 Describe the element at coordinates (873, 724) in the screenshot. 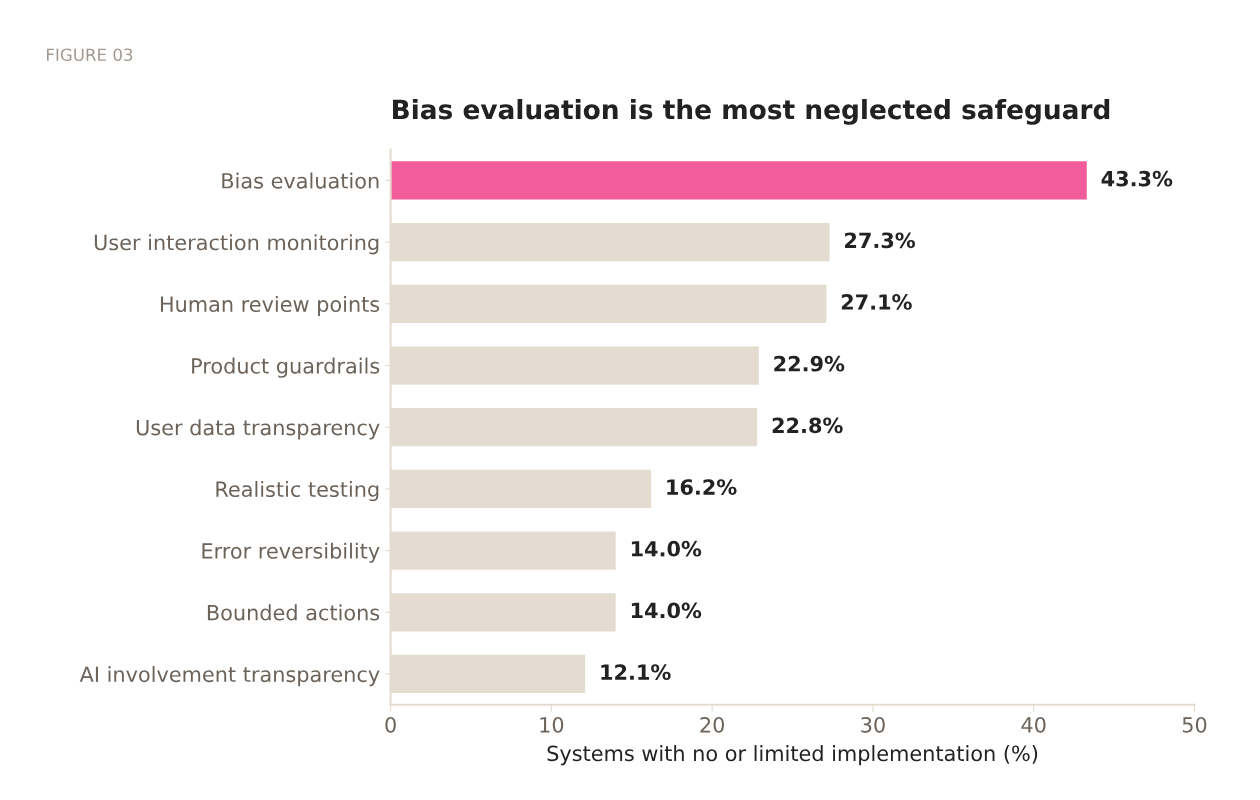

I see `x-tick-label: 30` at that location.